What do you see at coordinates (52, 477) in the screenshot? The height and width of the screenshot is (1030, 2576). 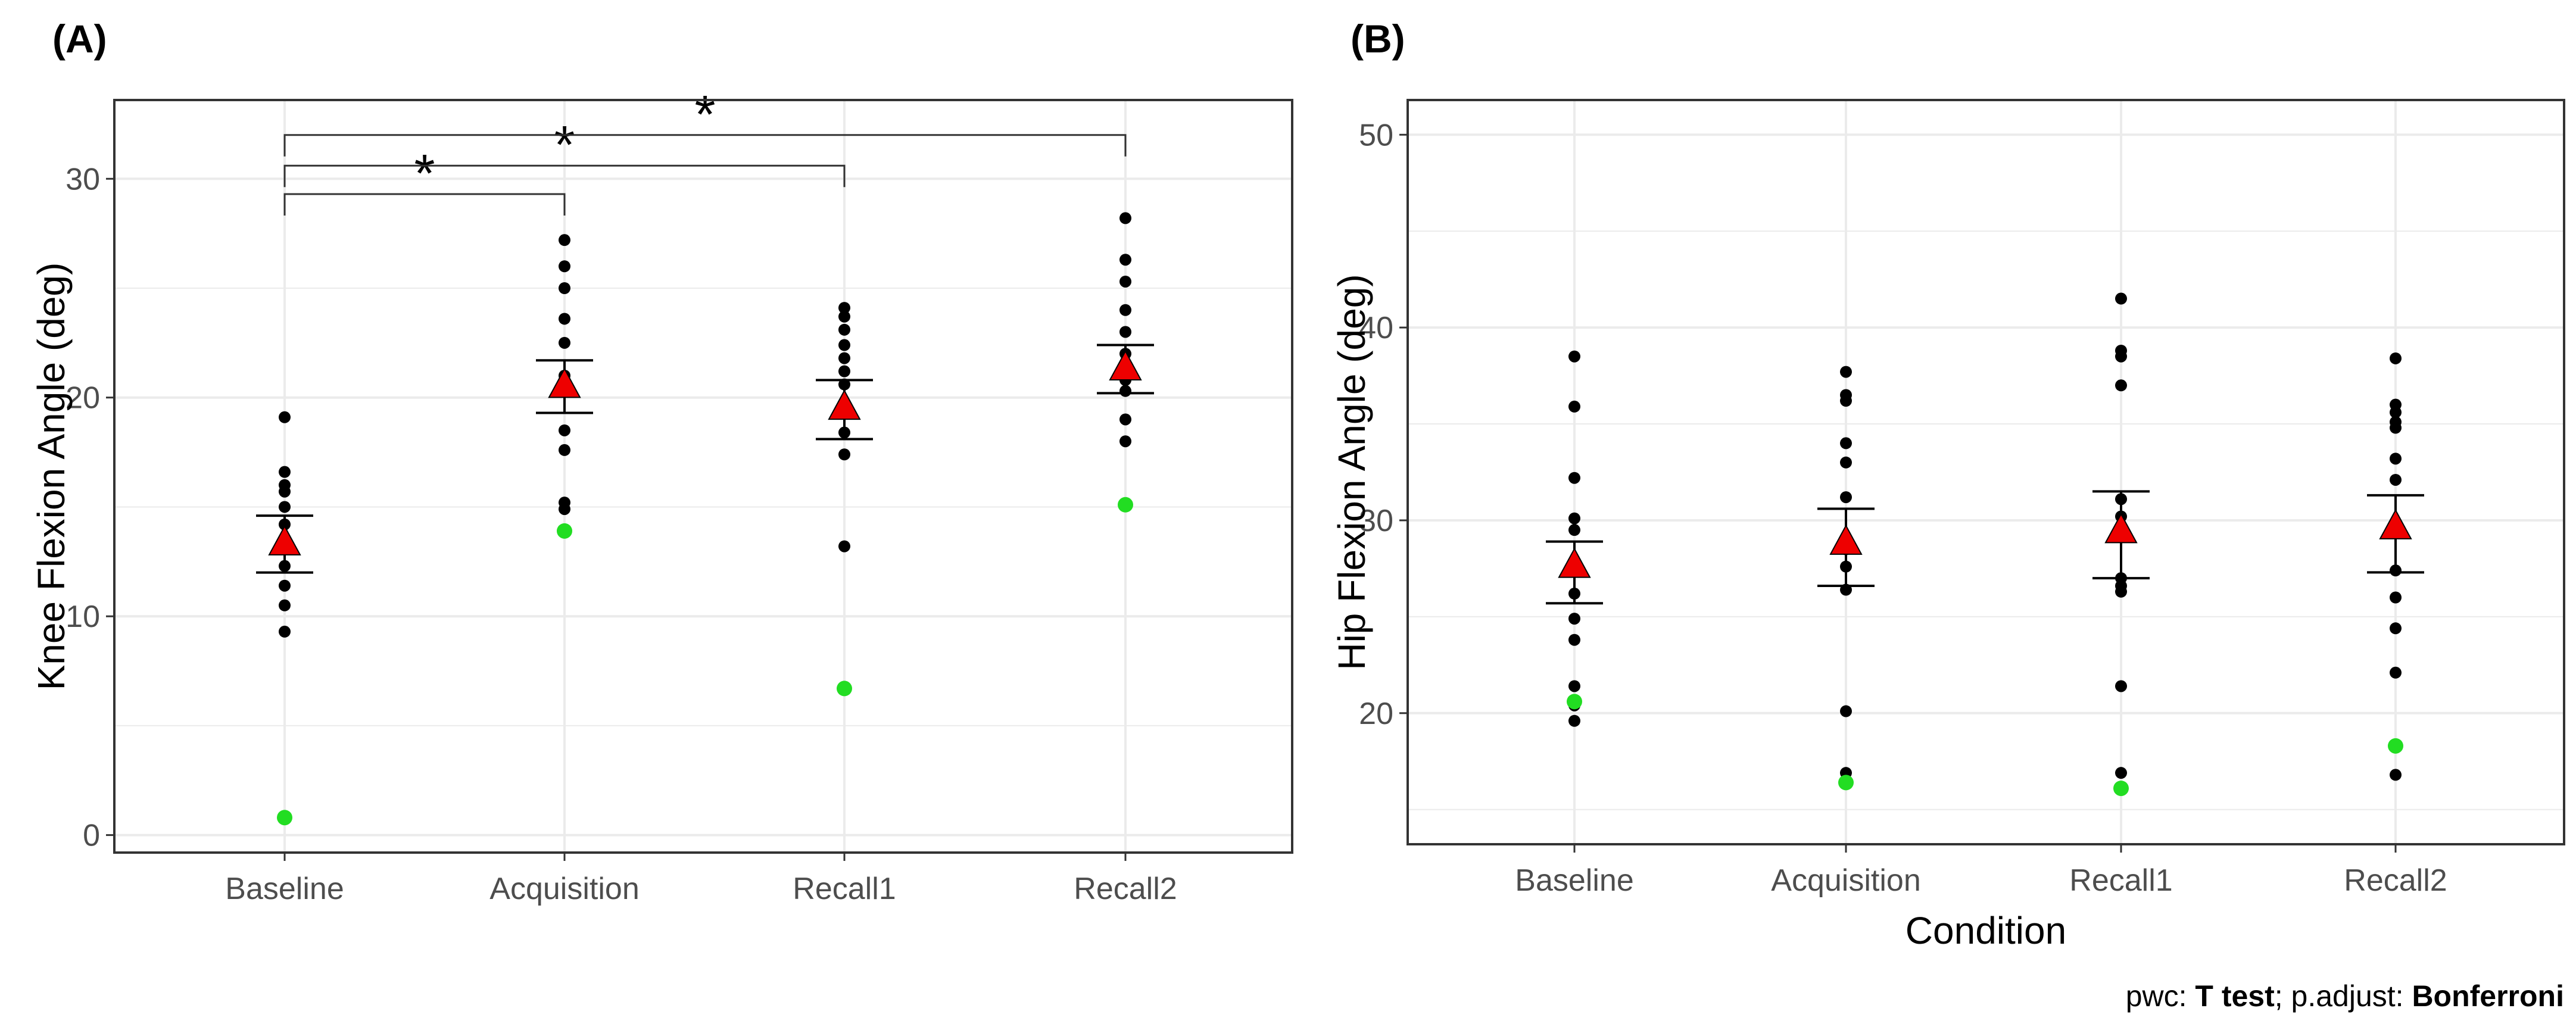 I see `y-axis-title: Knee Flexion Angle (deg)` at bounding box center [52, 477].